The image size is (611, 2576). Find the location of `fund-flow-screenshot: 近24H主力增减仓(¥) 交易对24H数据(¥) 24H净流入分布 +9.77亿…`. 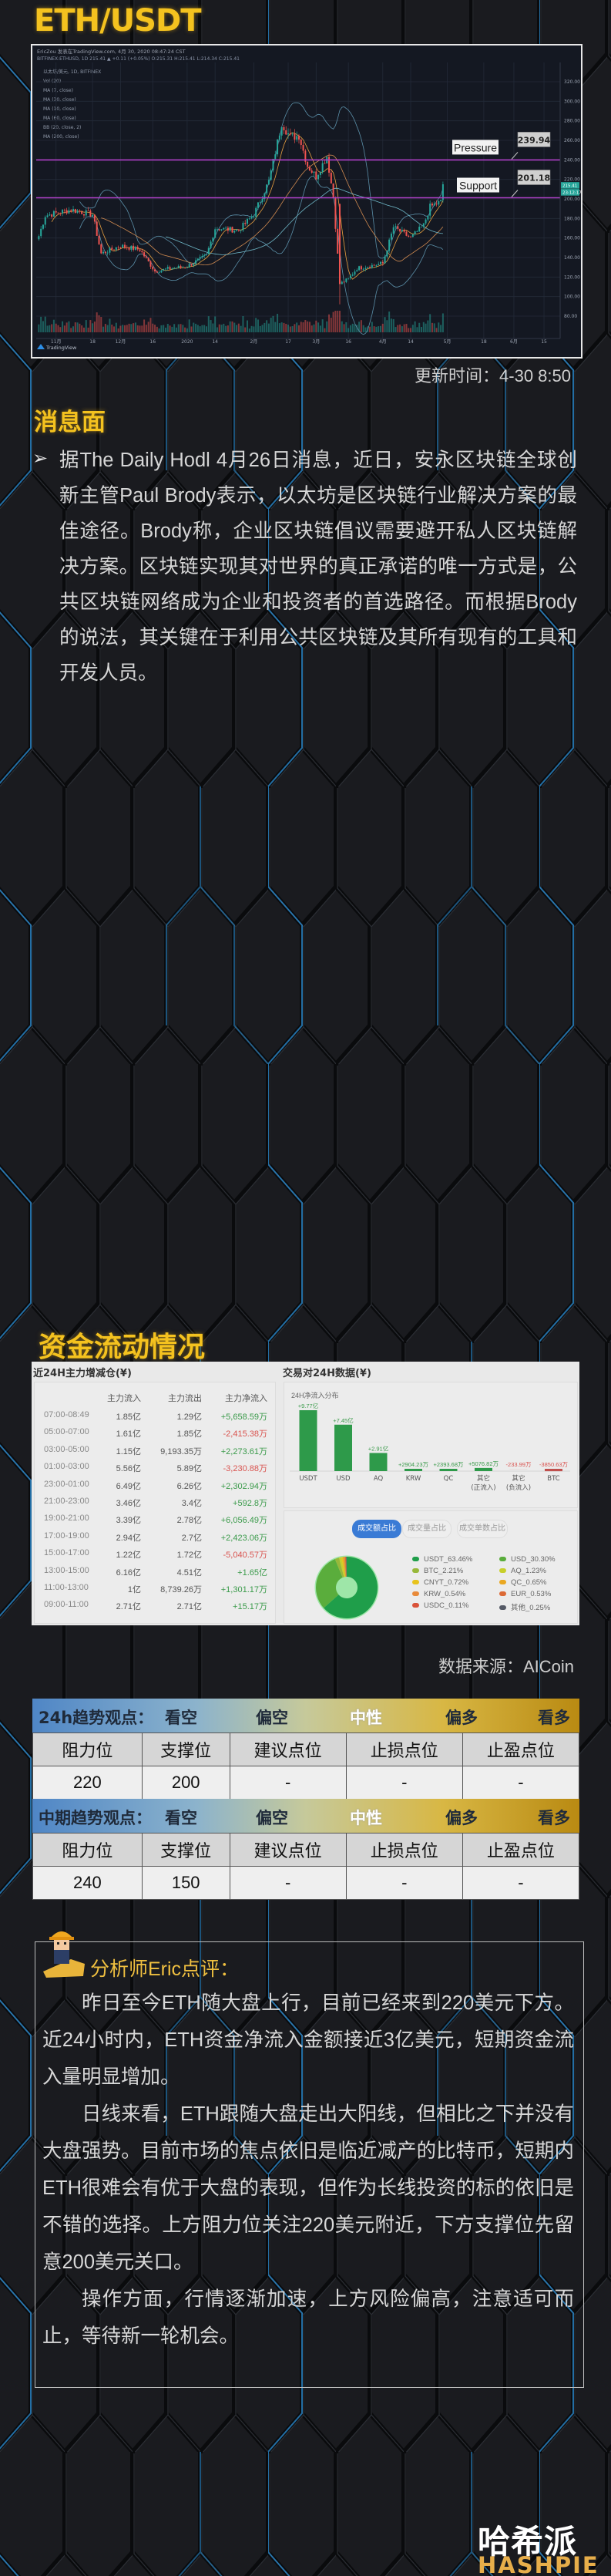

fund-flow-screenshot: 近24H主力增减仓(¥) 交易对24H数据(¥) 24H净流入分布 +9.77亿… is located at coordinates (305, 1493).